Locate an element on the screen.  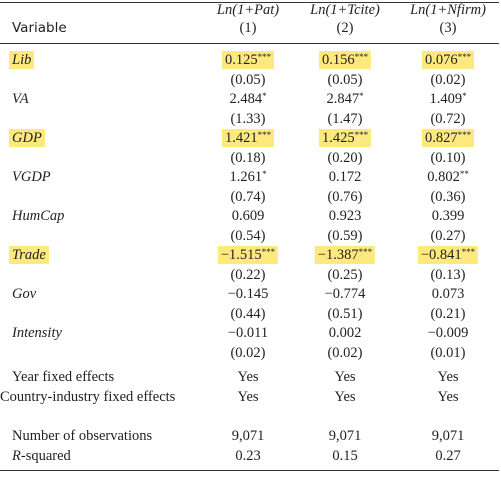
coefficient: −0.011 is located at coordinates (248, 333).